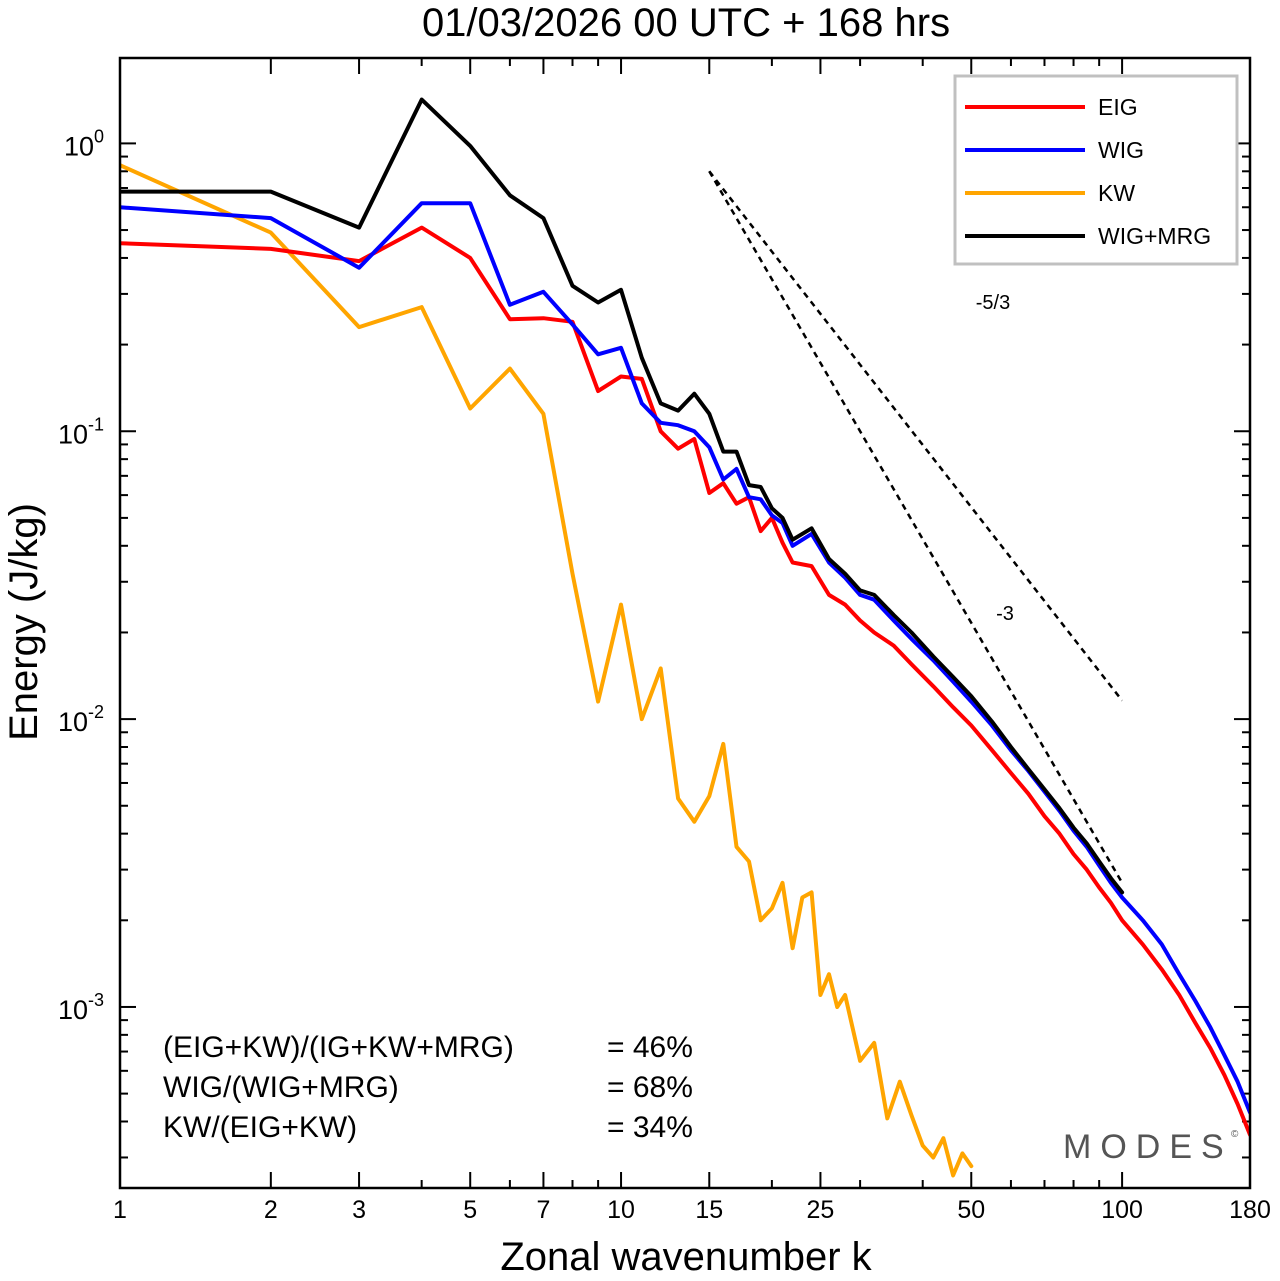 This screenshot has width=1280, height=1281. Describe the element at coordinates (1118, 107) in the screenshot. I see `legend-label: EIG` at that location.